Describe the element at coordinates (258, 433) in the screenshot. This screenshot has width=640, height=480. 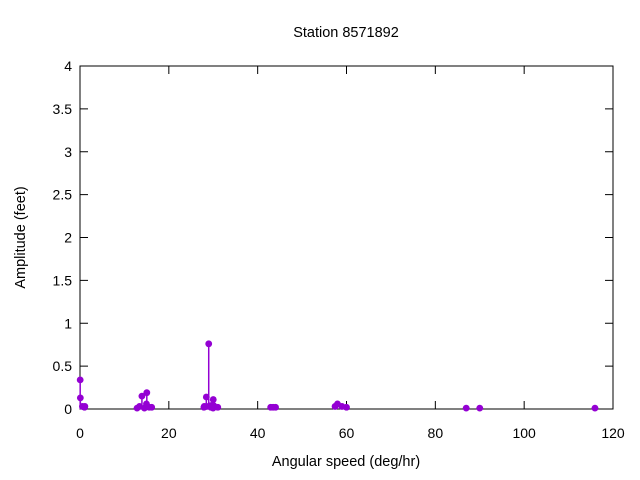
I see `x-tick-label: 40` at that location.